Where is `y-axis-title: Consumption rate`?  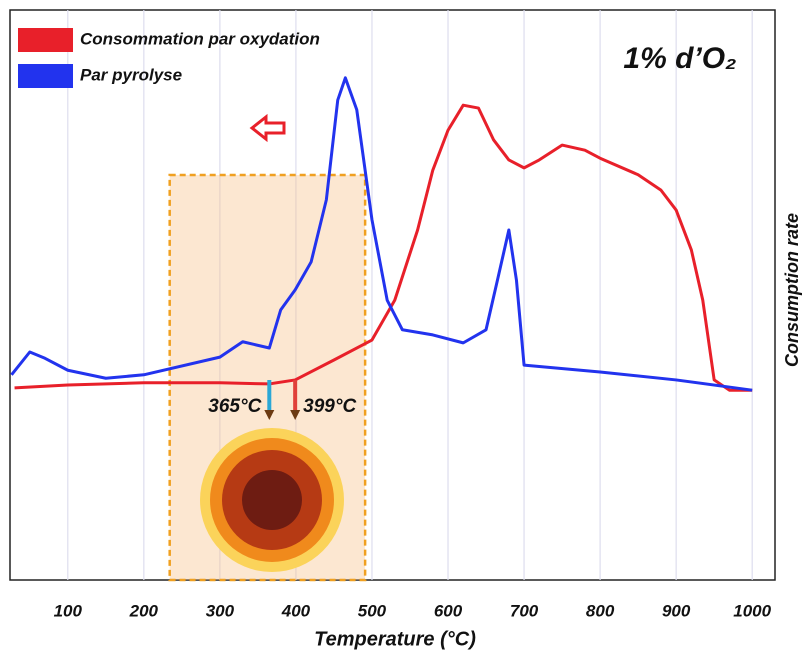 y-axis-title: Consumption rate is located at coordinates (792, 290).